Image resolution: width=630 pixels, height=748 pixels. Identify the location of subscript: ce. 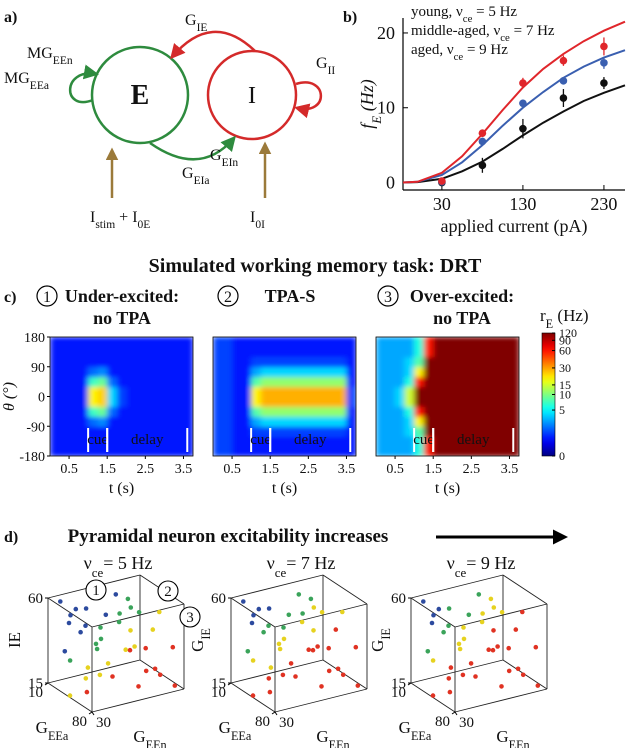
(468, 19).